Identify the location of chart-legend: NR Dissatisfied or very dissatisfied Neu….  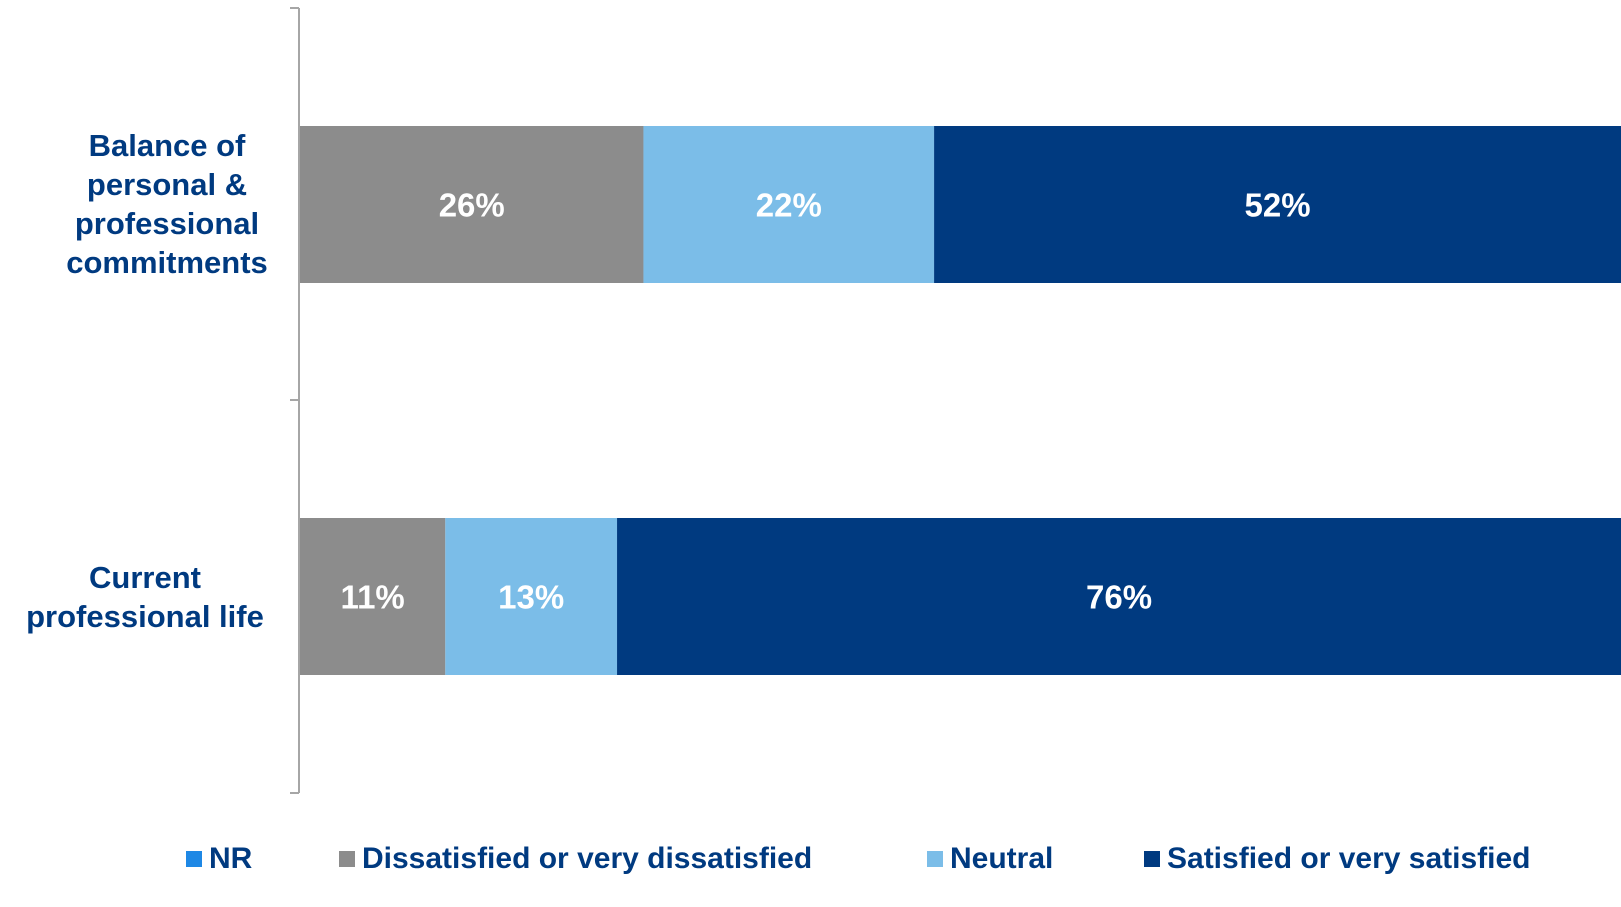
(810, 862).